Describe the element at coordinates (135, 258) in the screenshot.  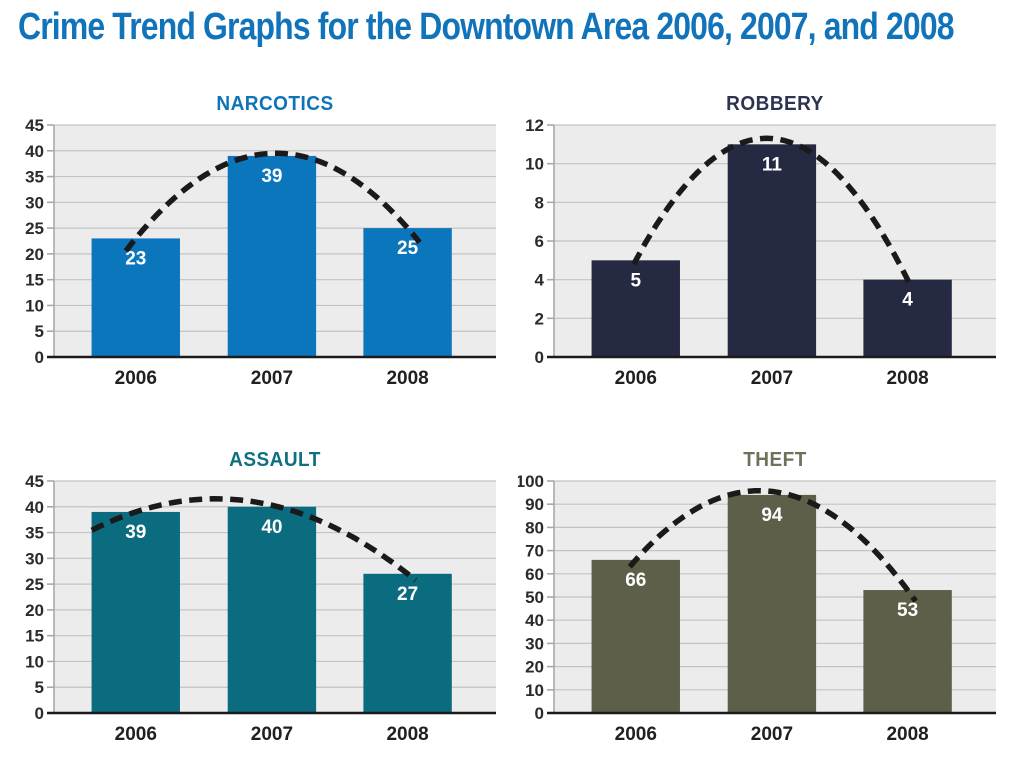
I see `bar-value-label: 23` at that location.